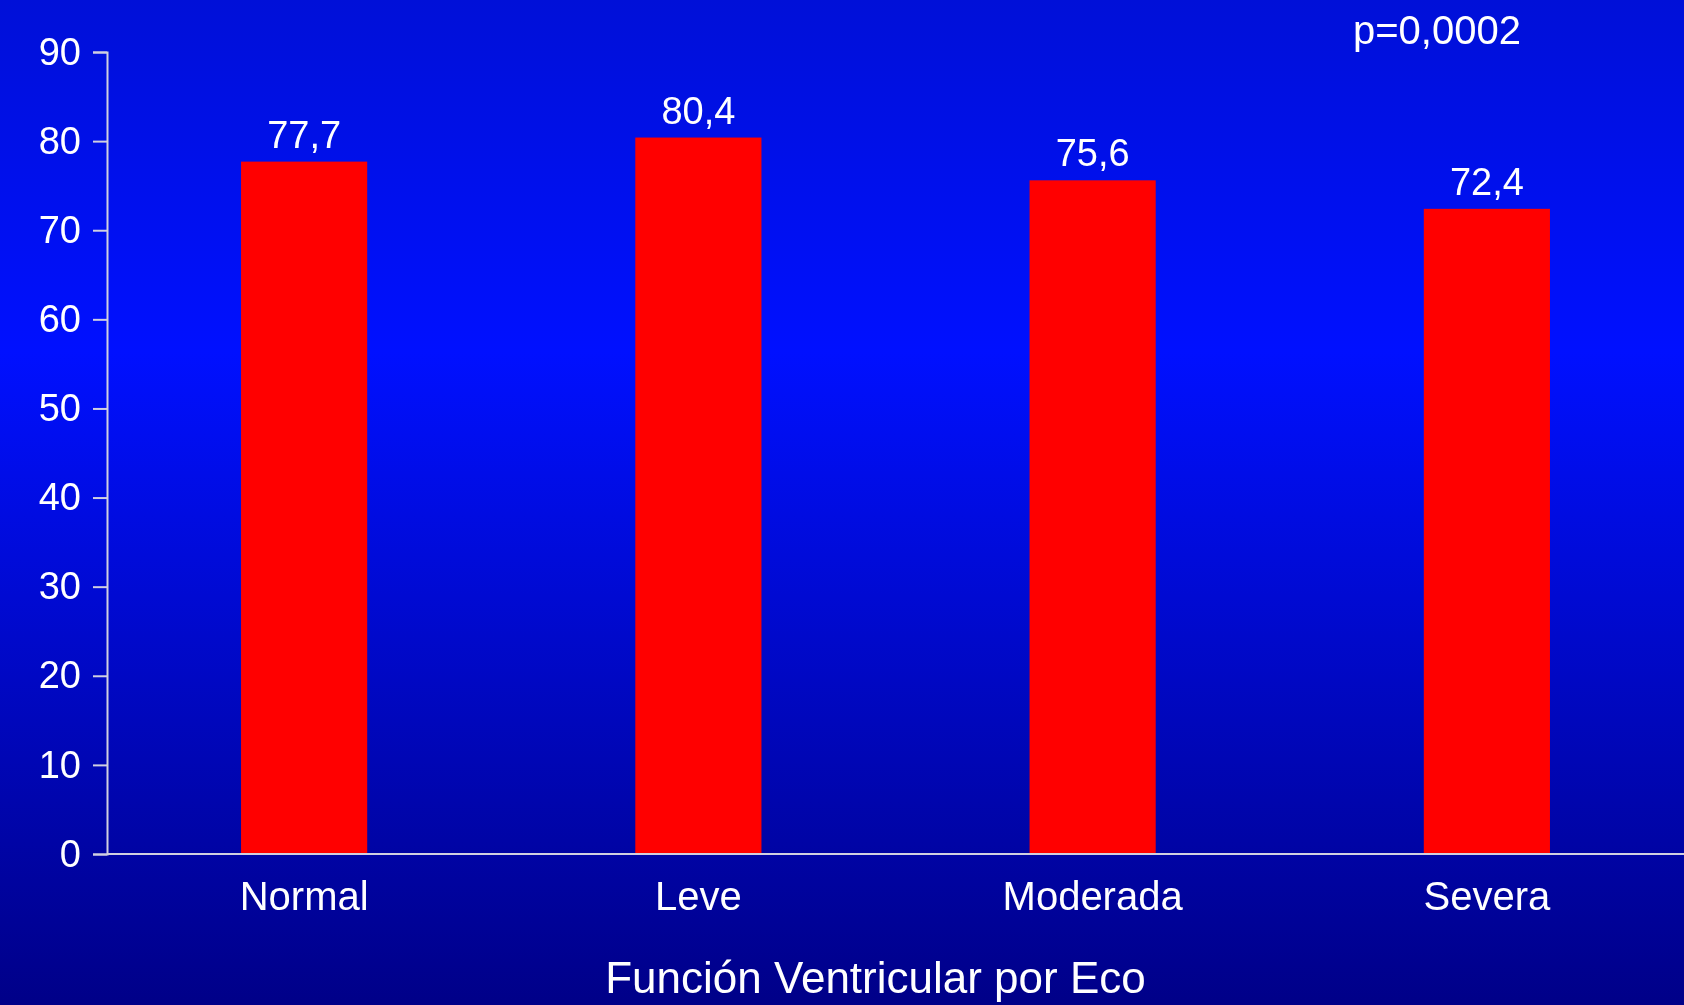  I want to click on text: p=0,0002, so click(1437, 30).